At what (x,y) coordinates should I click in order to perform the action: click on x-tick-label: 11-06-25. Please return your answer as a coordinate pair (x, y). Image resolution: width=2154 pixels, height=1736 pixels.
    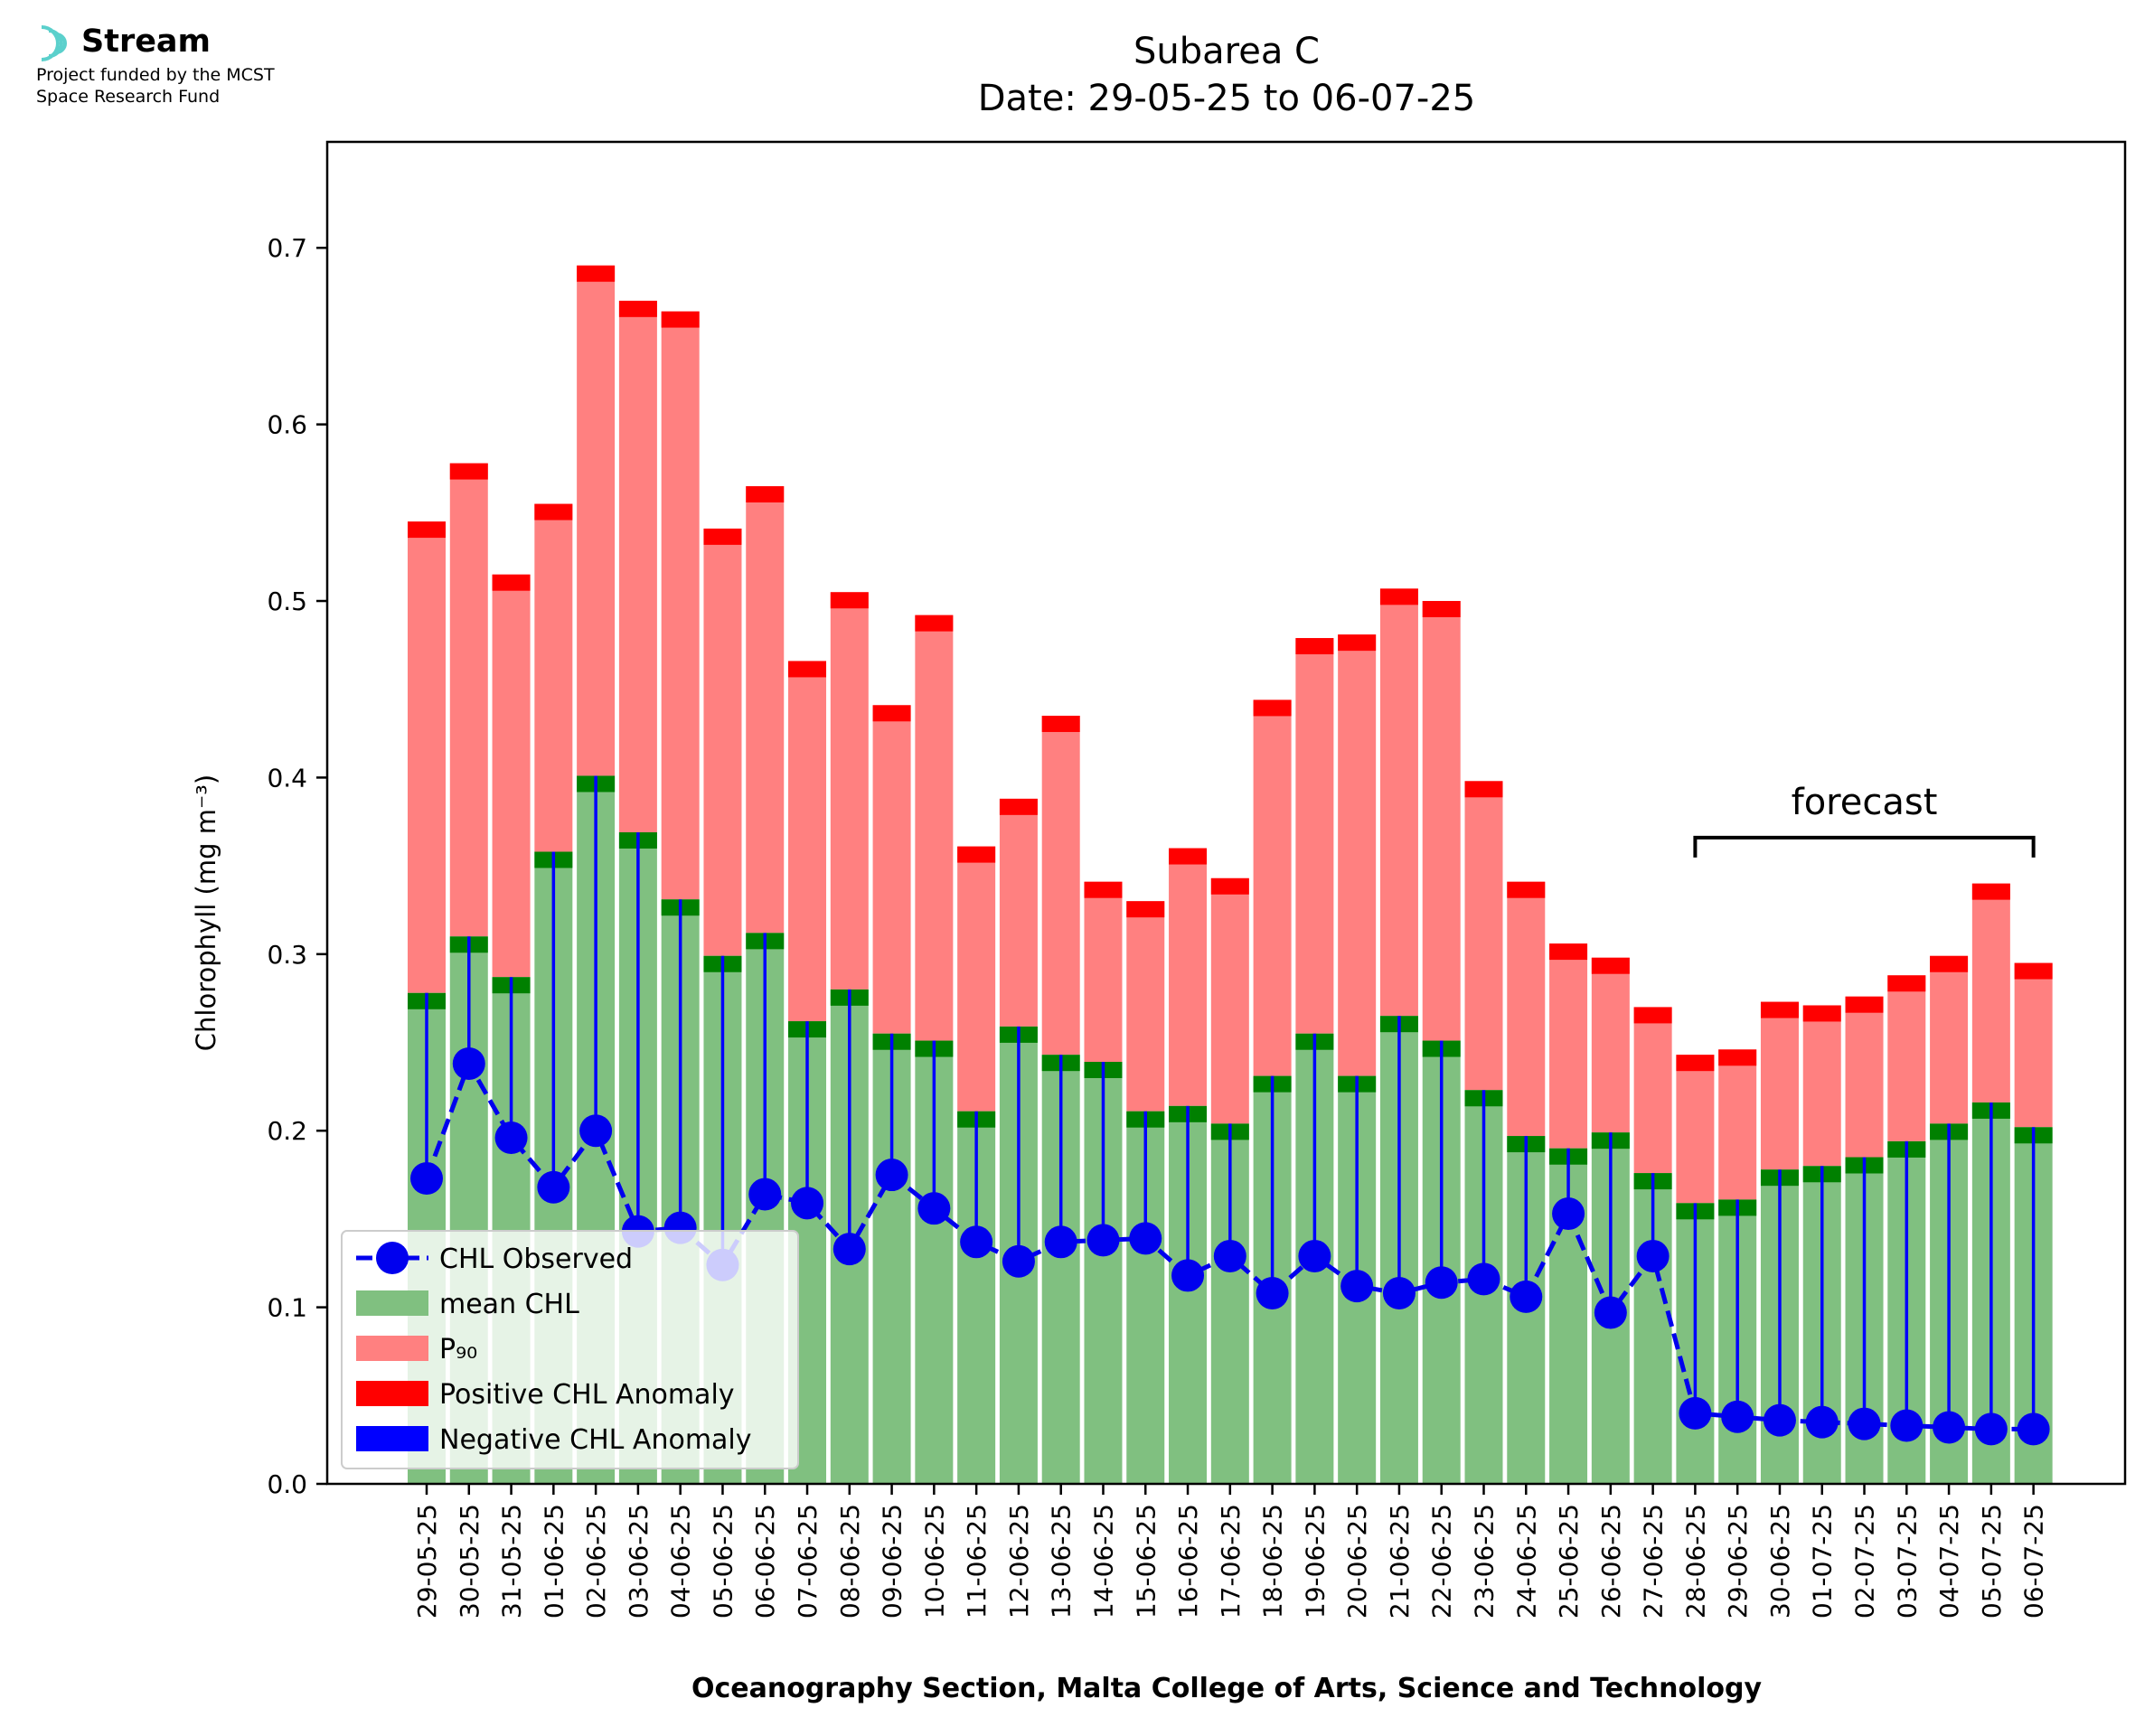
    Looking at the image, I should click on (977, 1562).